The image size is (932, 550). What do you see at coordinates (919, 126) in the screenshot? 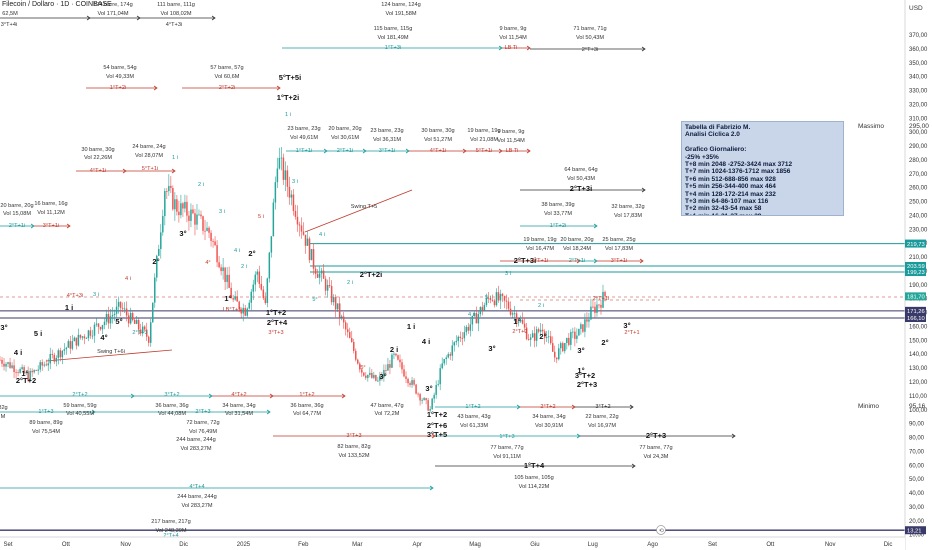
I see `max-value: 295,00` at bounding box center [919, 126].